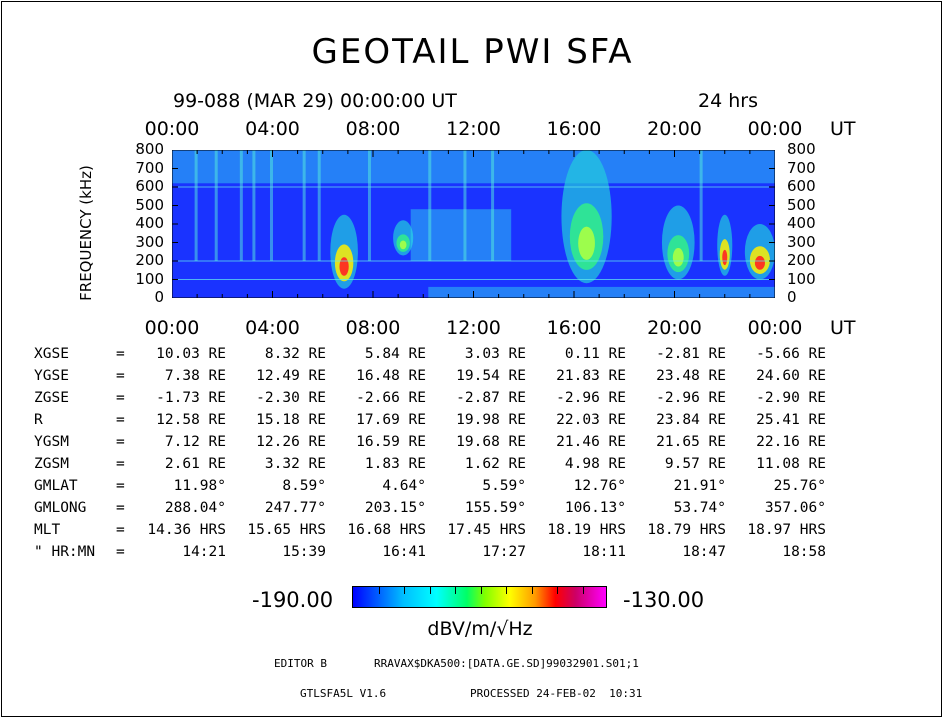 Image resolution: width=945 pixels, height=720 pixels. What do you see at coordinates (801, 186) in the screenshot?
I see `y-tick-label-right: 600` at bounding box center [801, 186].